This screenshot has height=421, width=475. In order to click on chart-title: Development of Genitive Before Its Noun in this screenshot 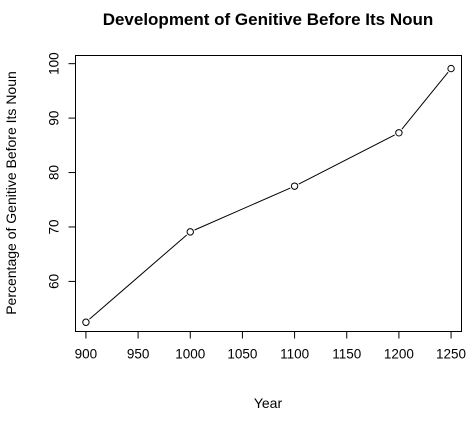, I will do `click(268, 19)`.